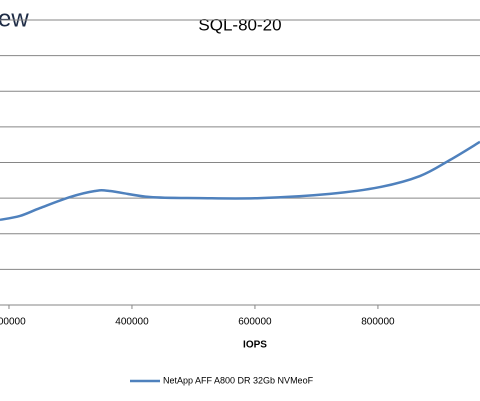 The height and width of the screenshot is (401, 480). Describe the element at coordinates (14, 18) in the screenshot. I see `logo: ew` at that location.